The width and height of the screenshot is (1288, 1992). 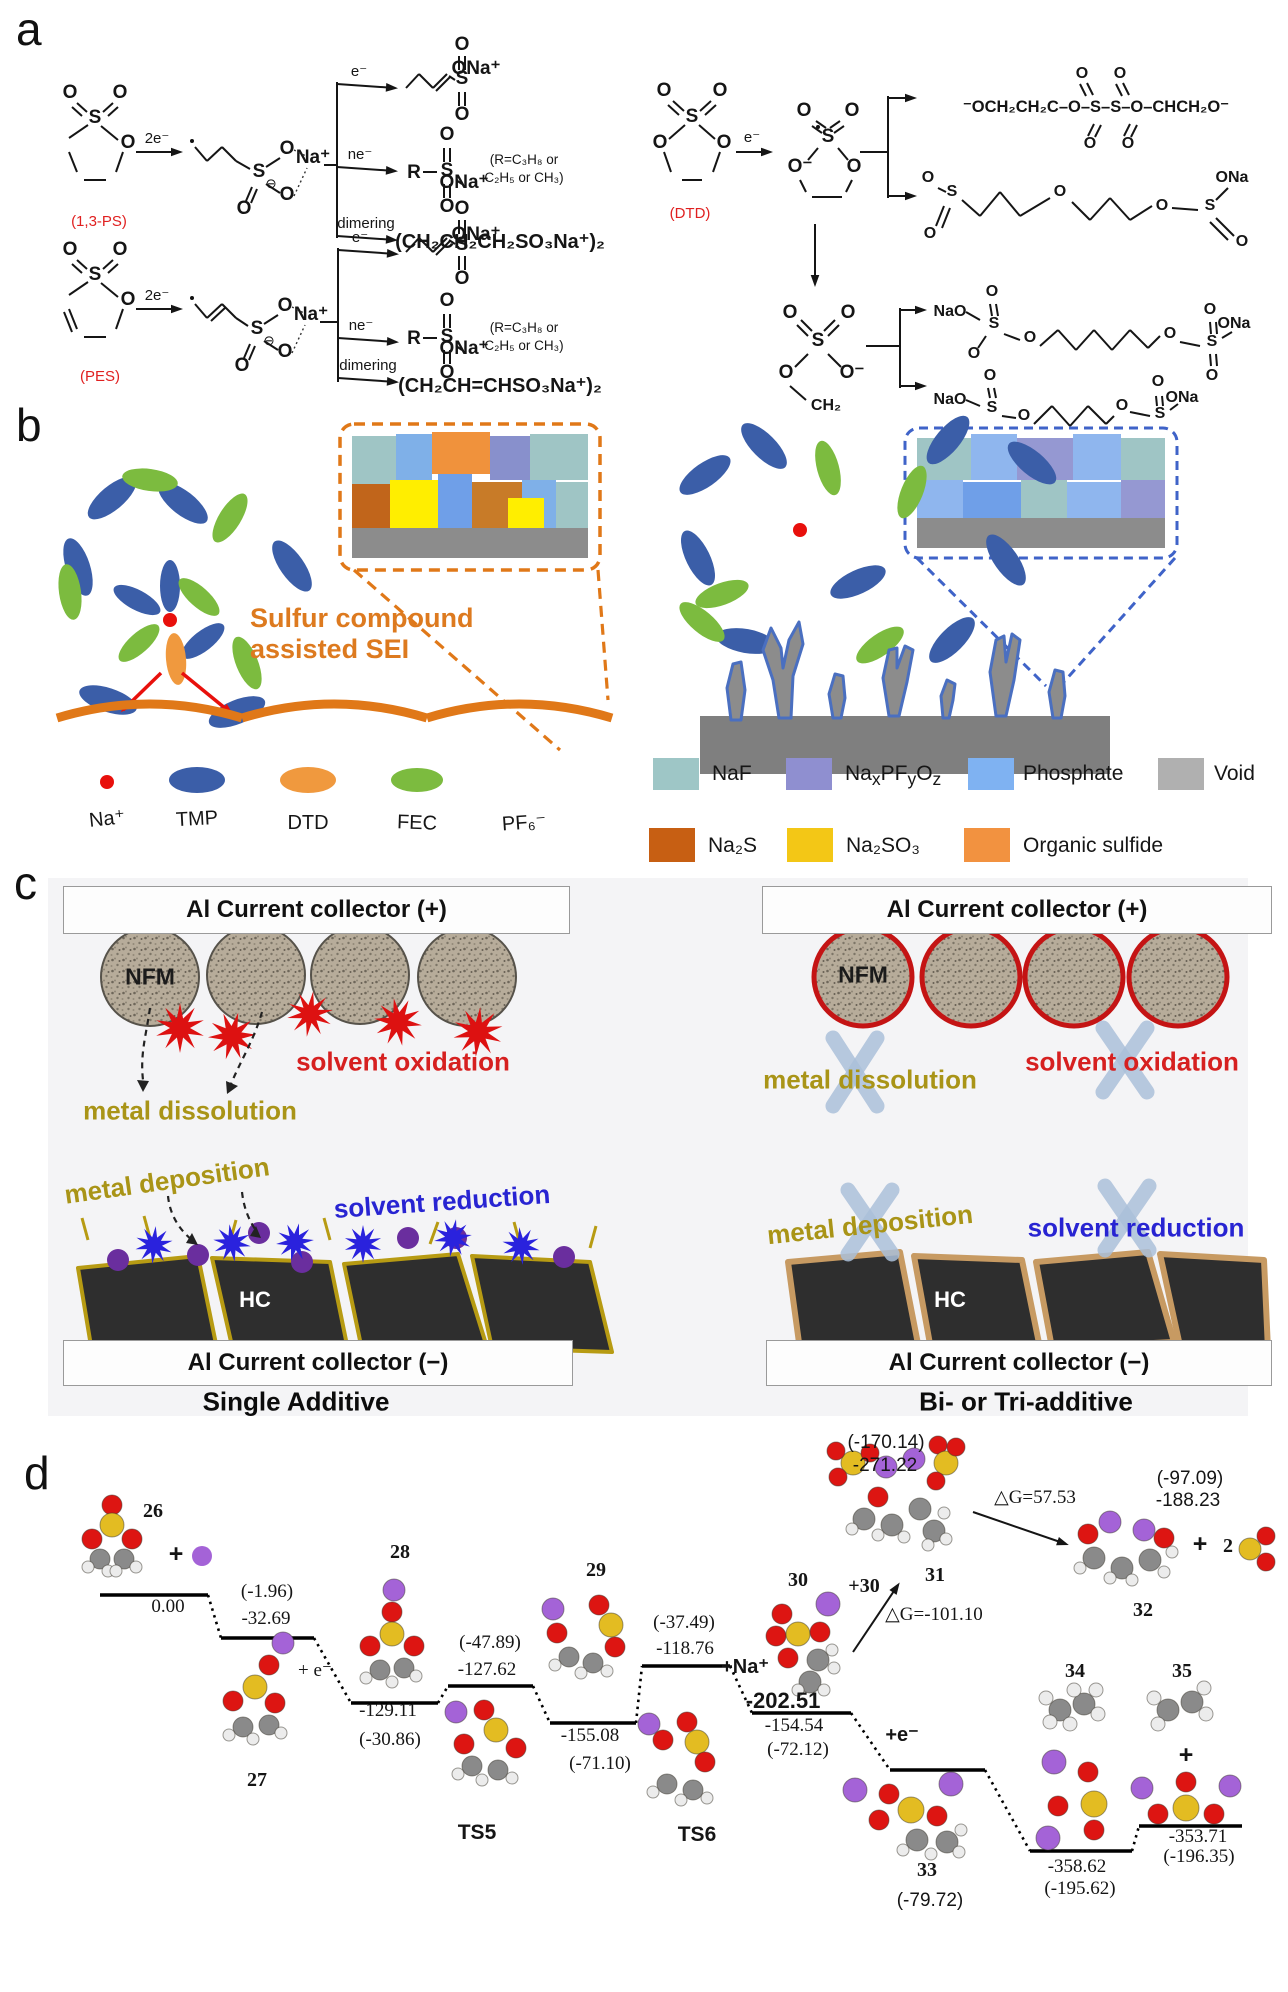 What do you see at coordinates (885, 1442) in the screenshot?
I see `g-31: (-170.14)` at bounding box center [885, 1442].